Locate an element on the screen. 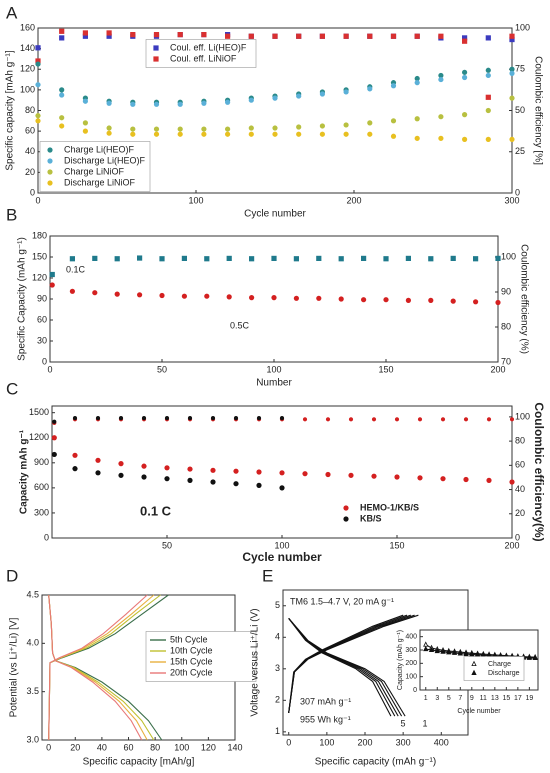 Image resolution: width=550 pixels, height=773 pixels. y-tick-label: 100 is located at coordinates (27, 89).